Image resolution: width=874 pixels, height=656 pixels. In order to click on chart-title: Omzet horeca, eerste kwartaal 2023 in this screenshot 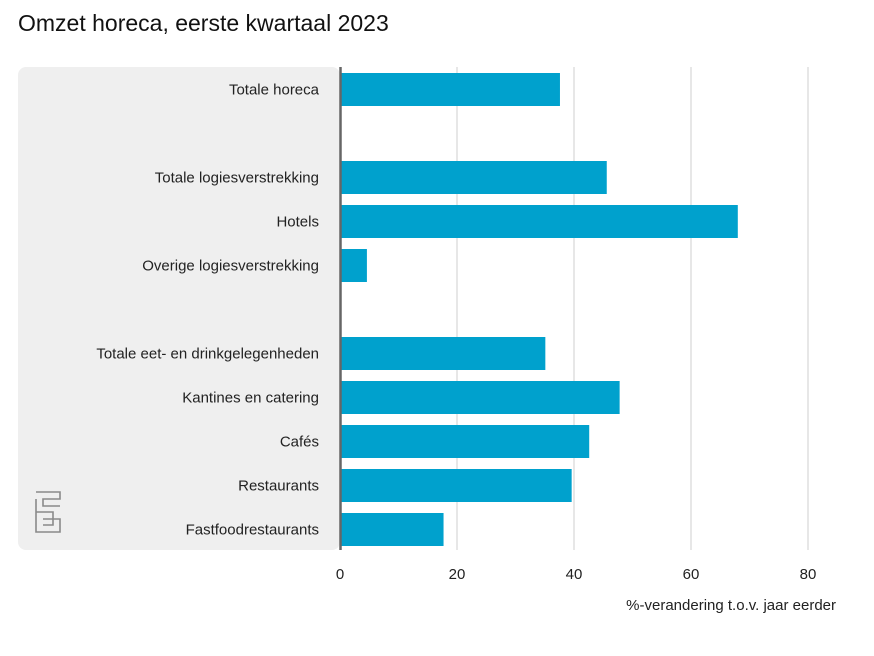, I will do `click(203, 23)`.